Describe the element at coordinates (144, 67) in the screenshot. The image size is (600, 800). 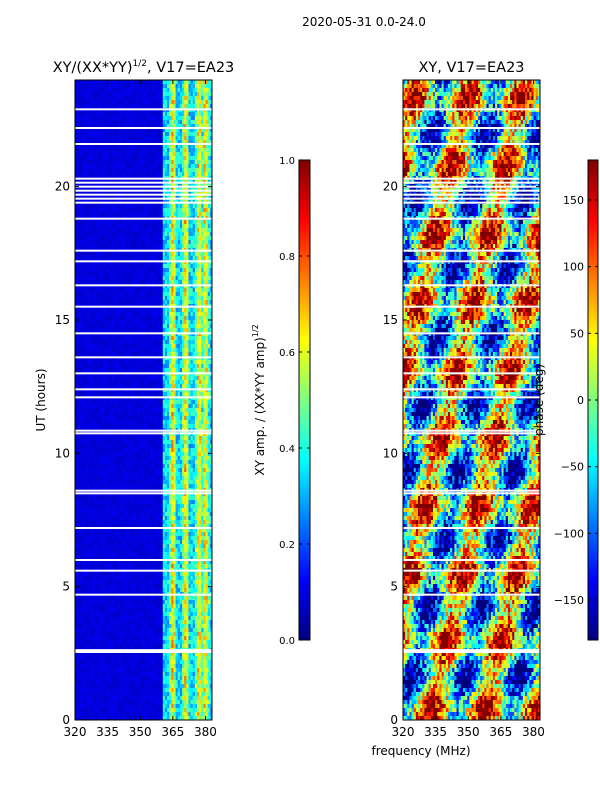
I see `amp-title: XY/(XX*YY)1/2, V17=EA23` at that location.